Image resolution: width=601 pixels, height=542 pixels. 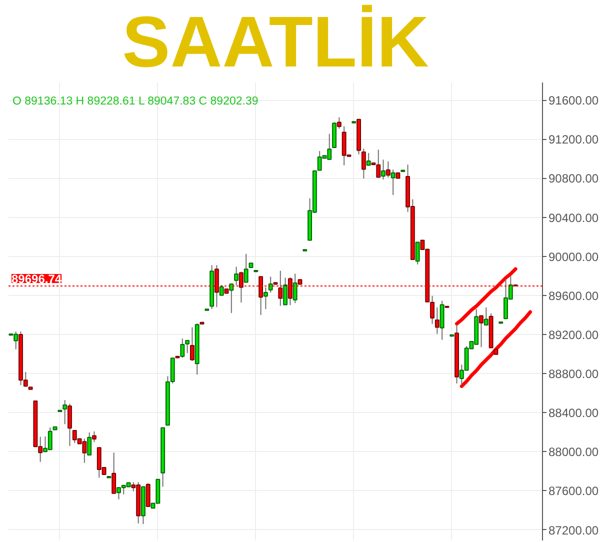 I want to click on y-tick-label: 88800.00, so click(x=573, y=374).